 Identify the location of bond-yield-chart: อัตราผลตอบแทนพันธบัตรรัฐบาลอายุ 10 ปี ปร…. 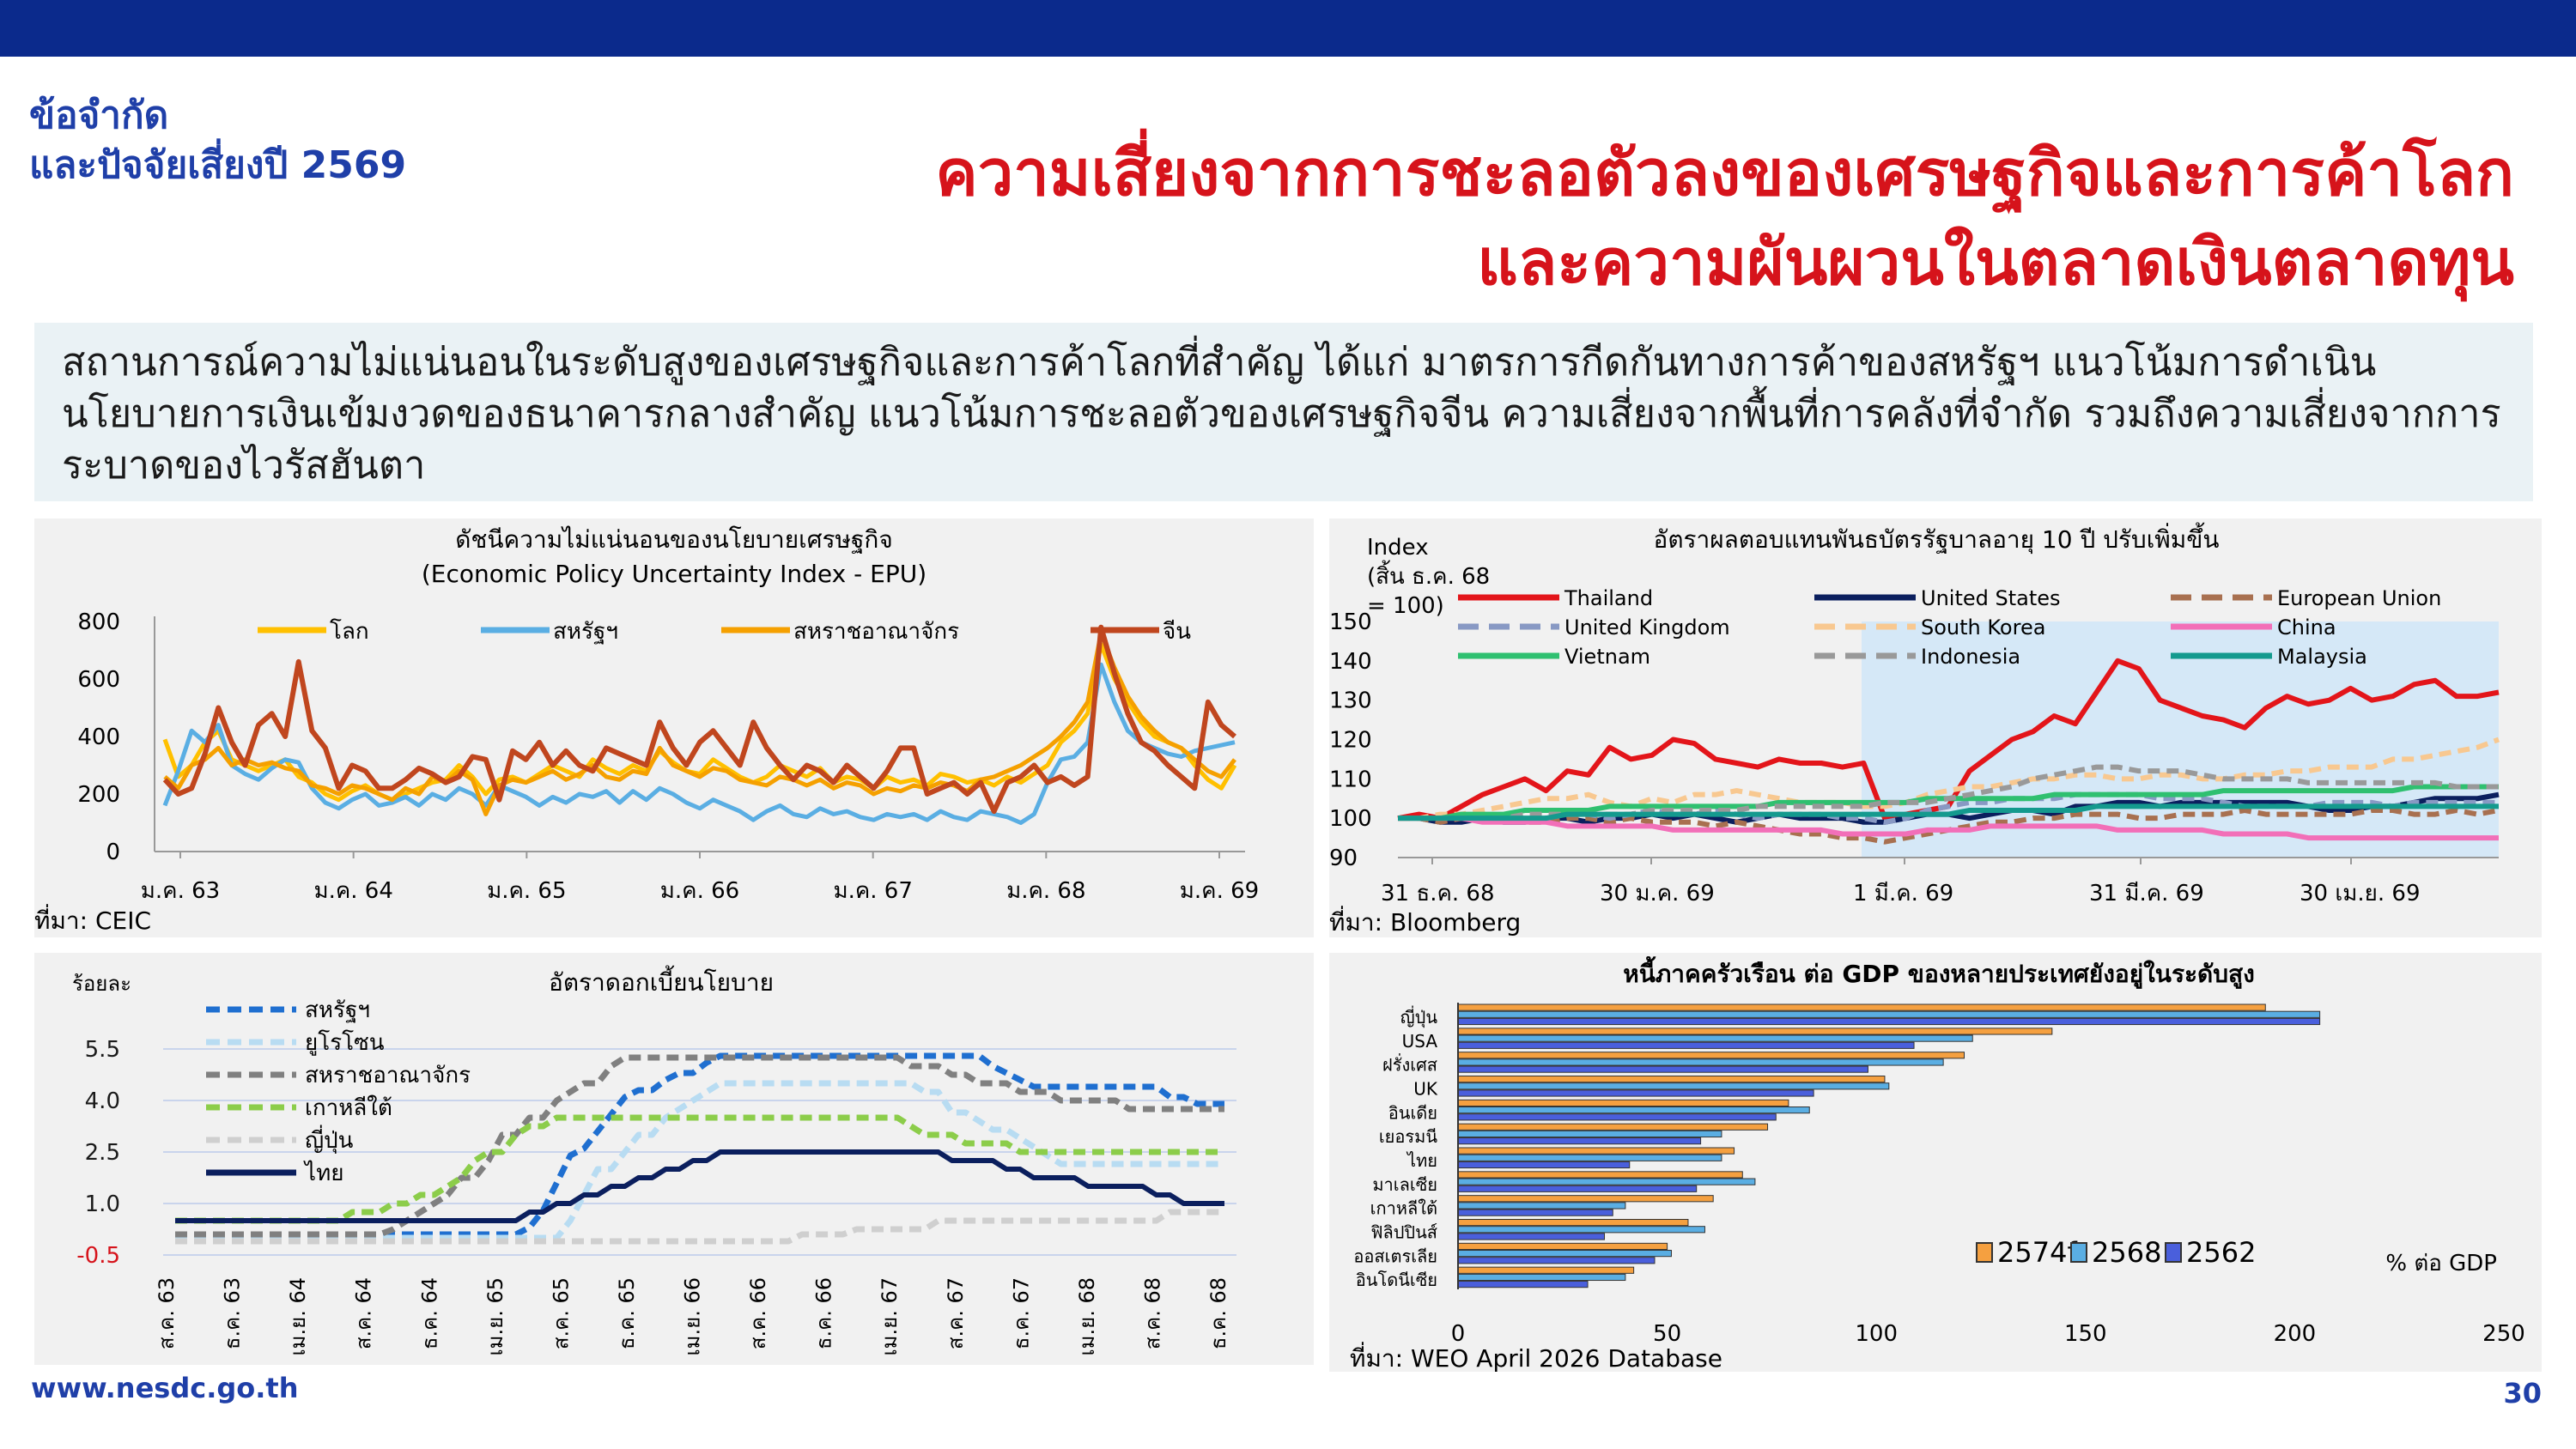
(1915, 729).